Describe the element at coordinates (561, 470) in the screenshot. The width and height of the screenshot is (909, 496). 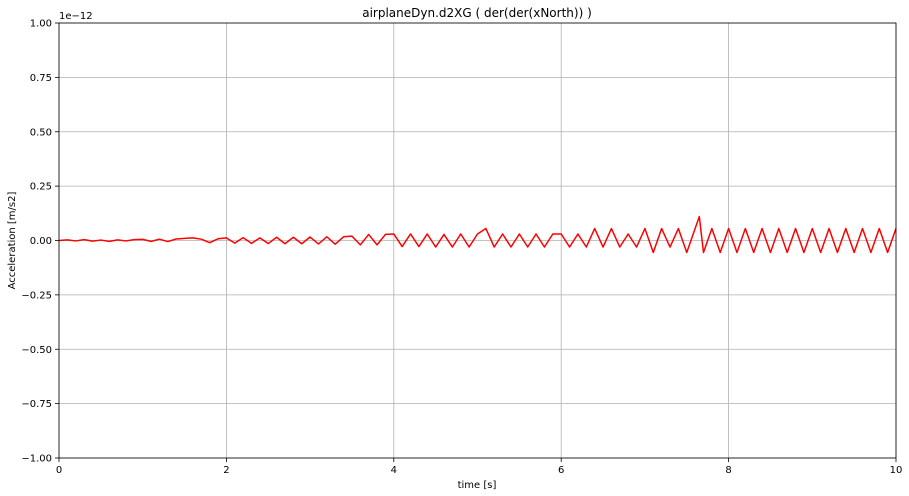
I see `x-tick-label: 6` at that location.